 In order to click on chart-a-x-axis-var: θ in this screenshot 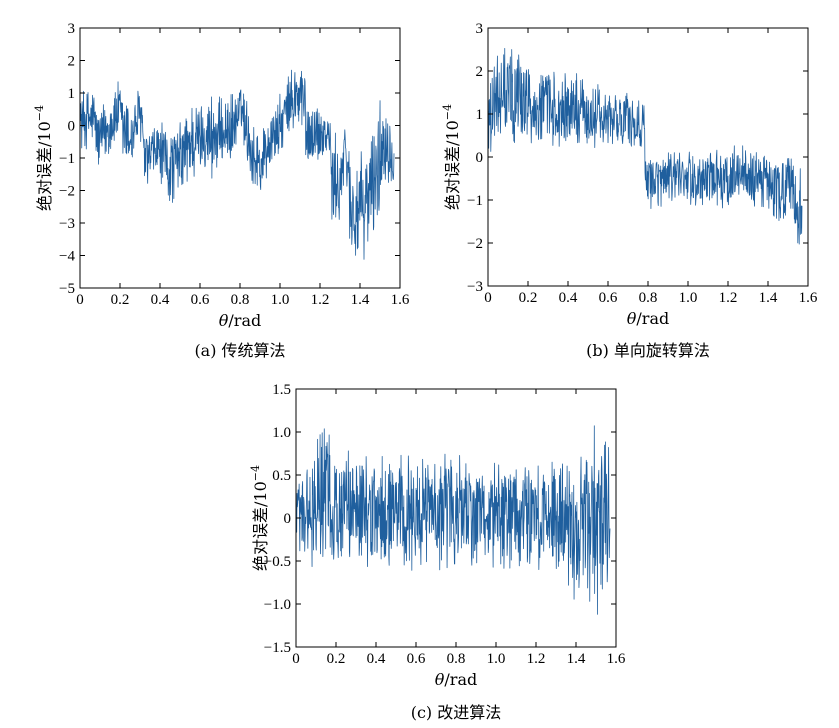, I will do `click(224, 320)`.